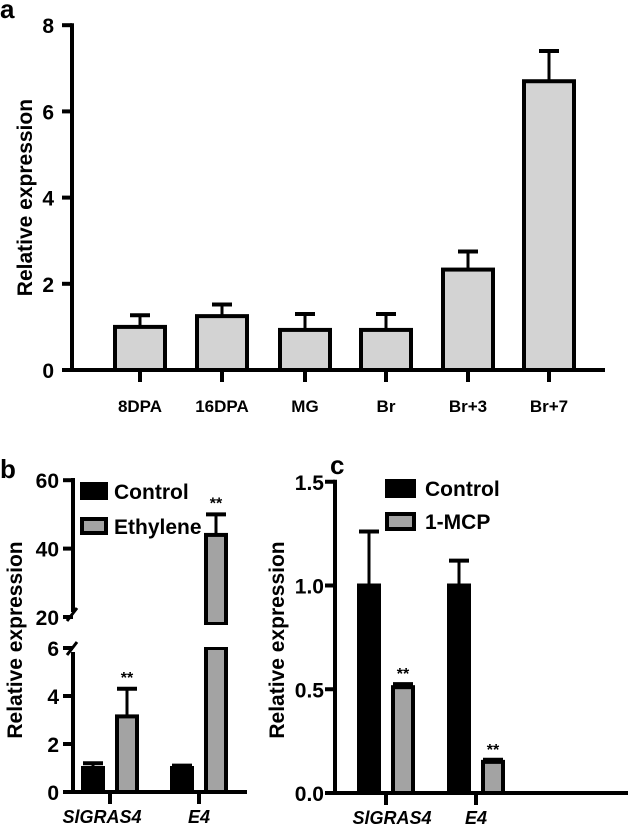 This screenshot has width=628, height=832. What do you see at coordinates (47, 481) in the screenshot?
I see `y-tick-label: 60` at bounding box center [47, 481].